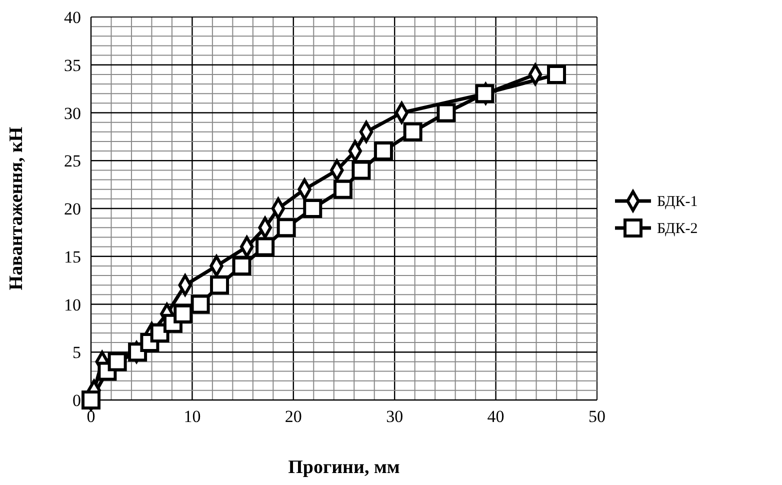 The height and width of the screenshot is (485, 782). Describe the element at coordinates (495, 416) in the screenshot. I see `x-tick-label: 40` at that location.